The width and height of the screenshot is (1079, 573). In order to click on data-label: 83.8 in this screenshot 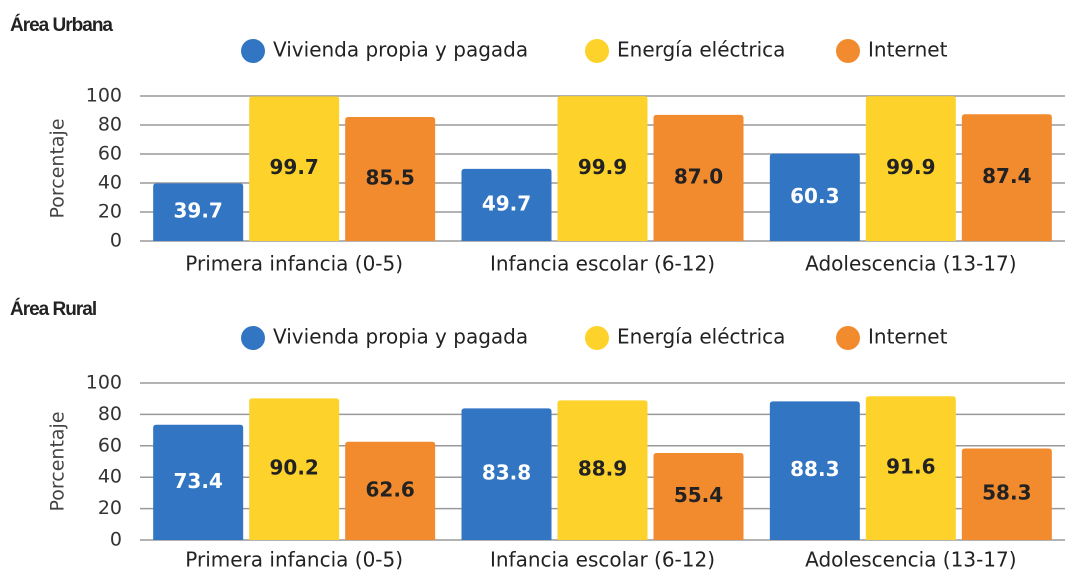, I will do `click(506, 473)`.